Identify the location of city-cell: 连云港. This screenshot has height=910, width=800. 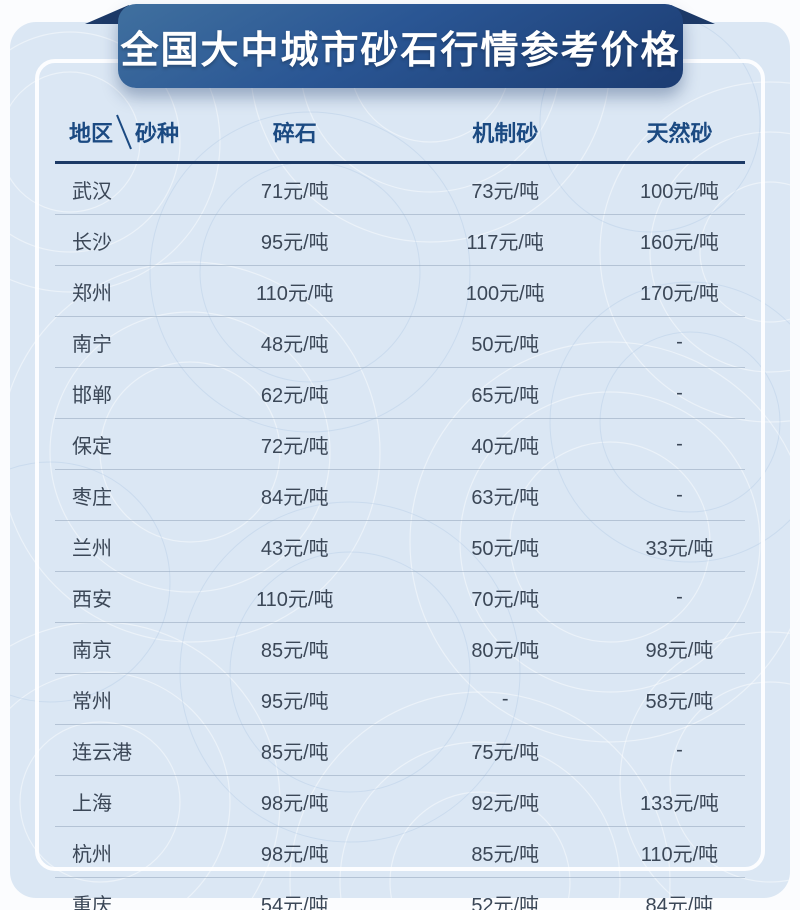
(124, 750).